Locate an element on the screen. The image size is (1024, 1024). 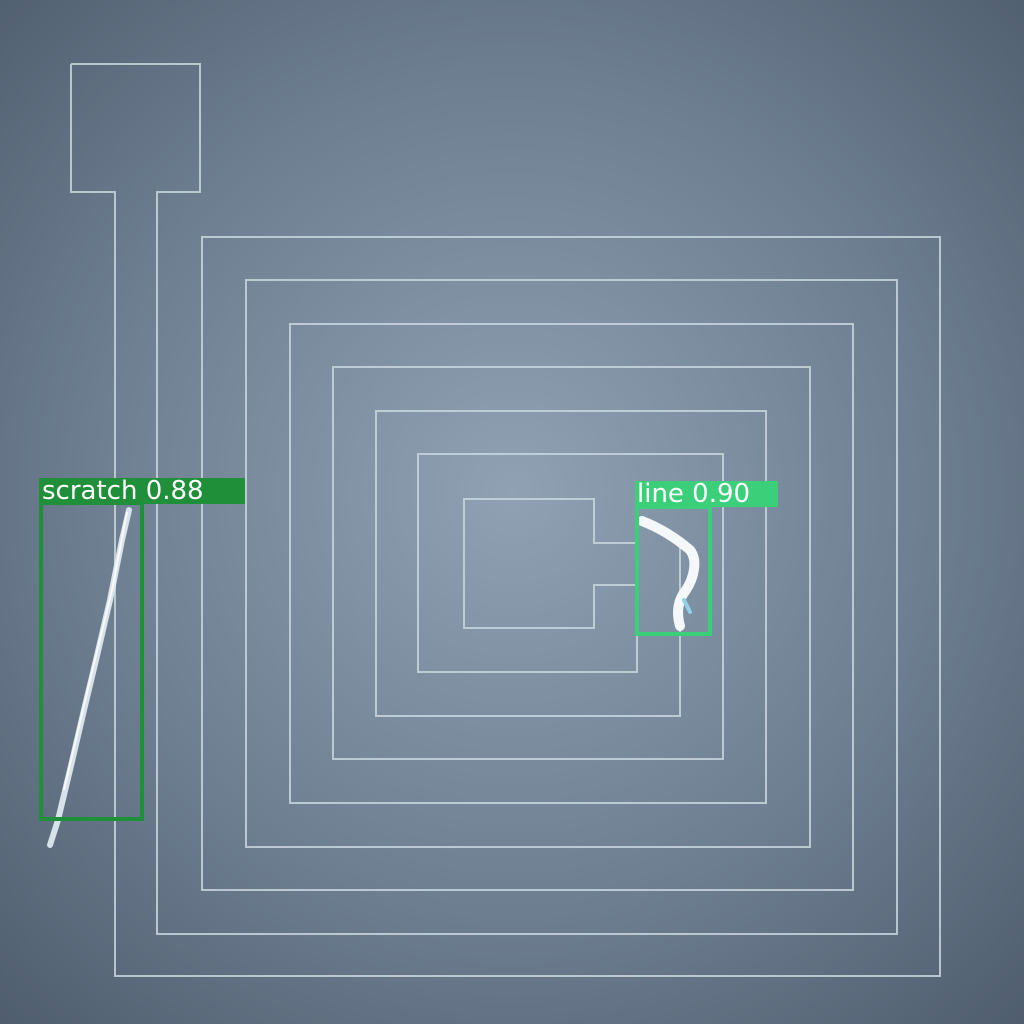
detection-label: line 0.90 is located at coordinates (693, 494).